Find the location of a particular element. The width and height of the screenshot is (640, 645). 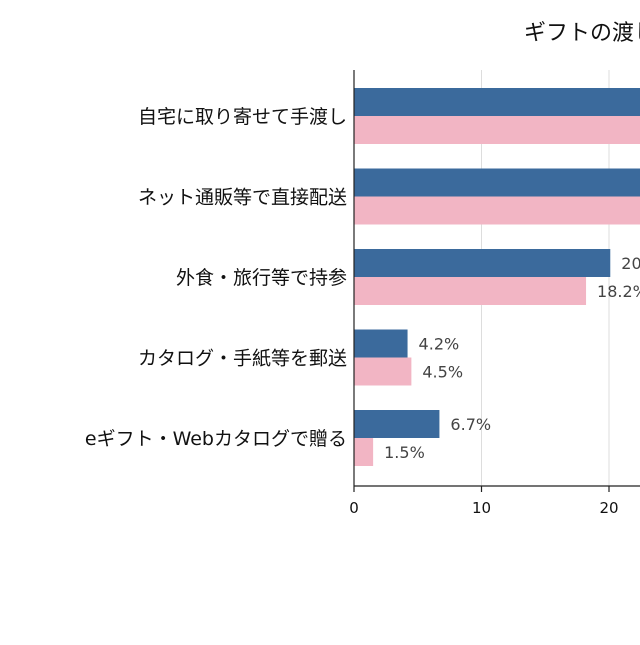

data-label: 4.5% is located at coordinates (442, 372).